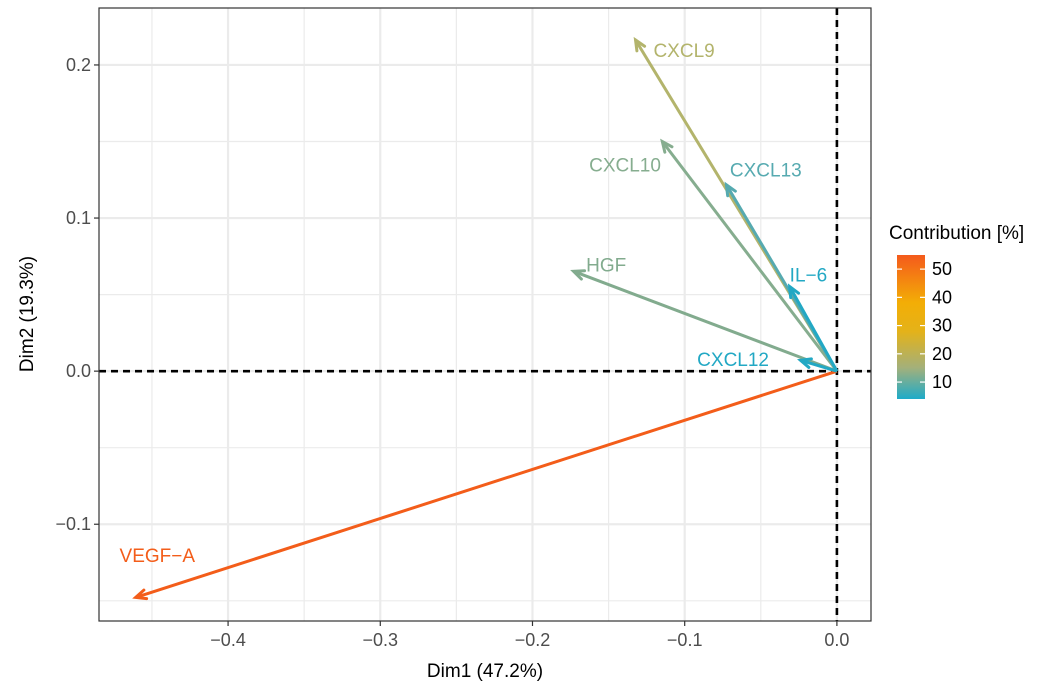  I want to click on y-tick-label: −0.1, so click(73, 524).